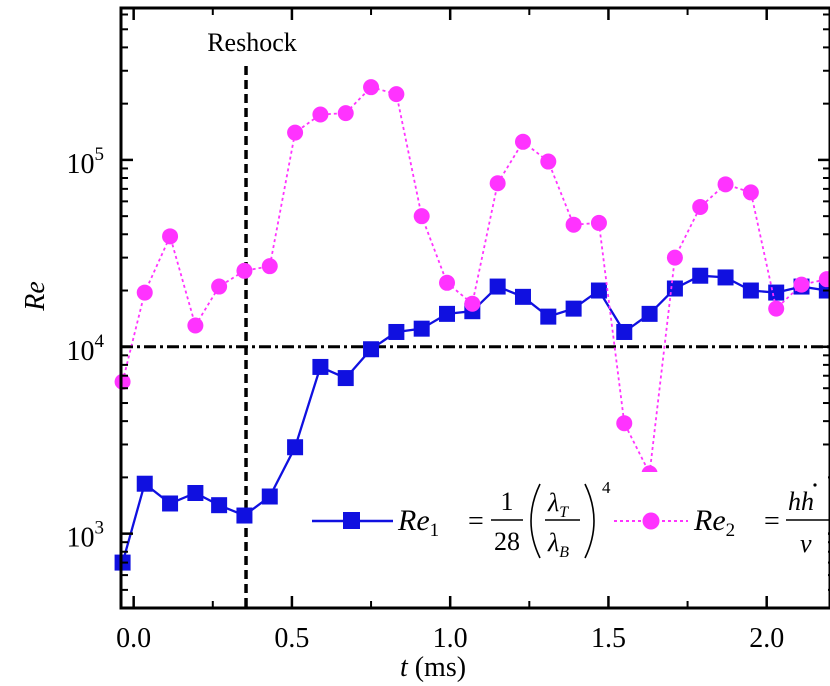 This screenshot has width=830, height=686. What do you see at coordinates (589, 521) in the screenshot?
I see `legend-re1-right-paren` at bounding box center [589, 521].